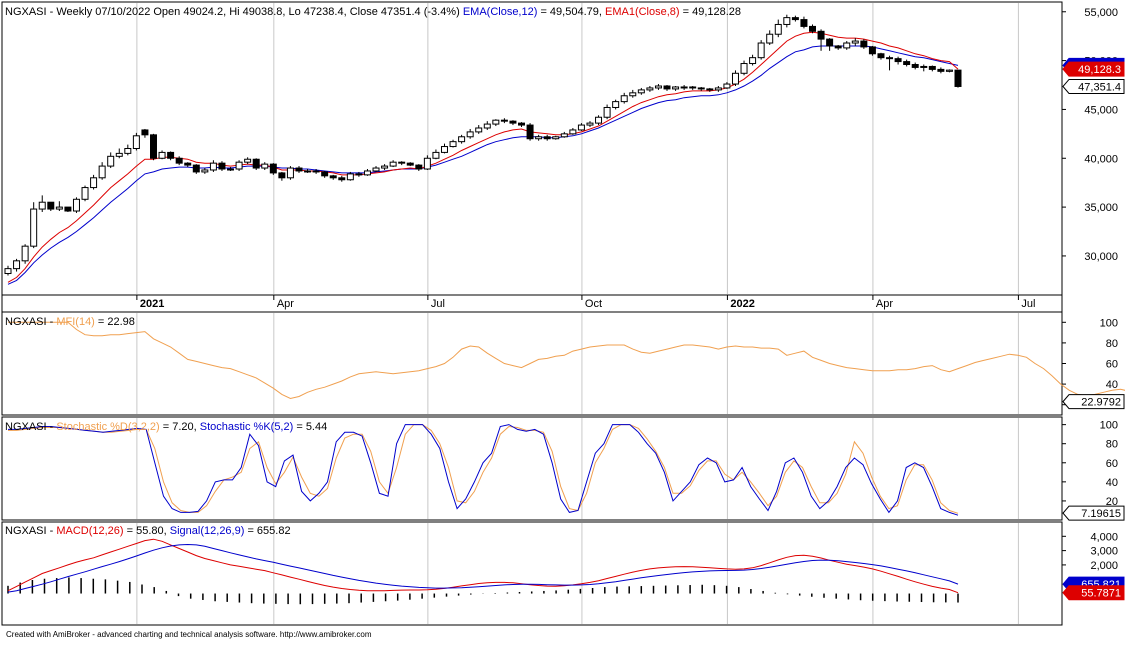 Image resolution: width=1125 pixels, height=652 pixels. I want to click on signal-line, so click(483, 568).